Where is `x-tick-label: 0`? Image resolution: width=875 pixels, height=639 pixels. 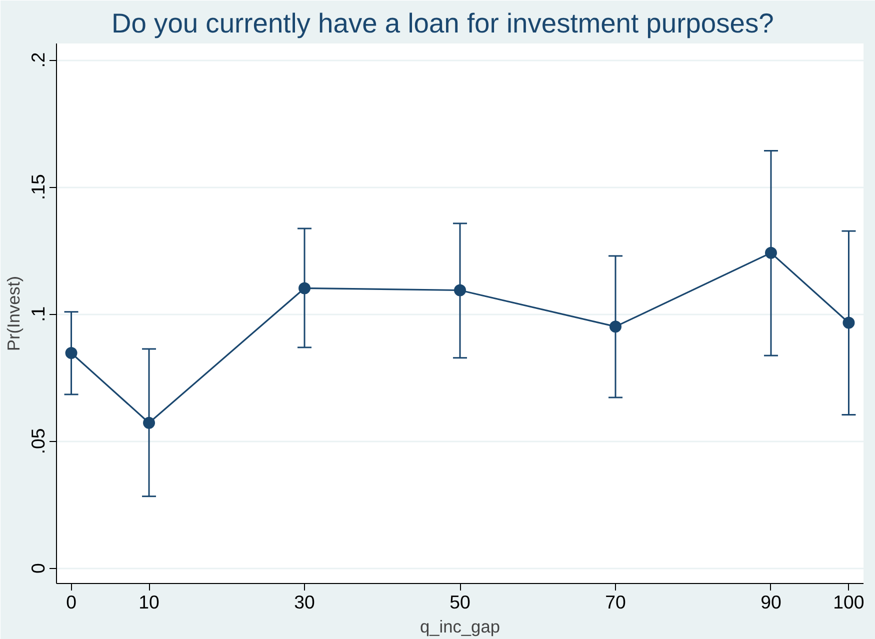 x-tick-label: 0 is located at coordinates (71, 602).